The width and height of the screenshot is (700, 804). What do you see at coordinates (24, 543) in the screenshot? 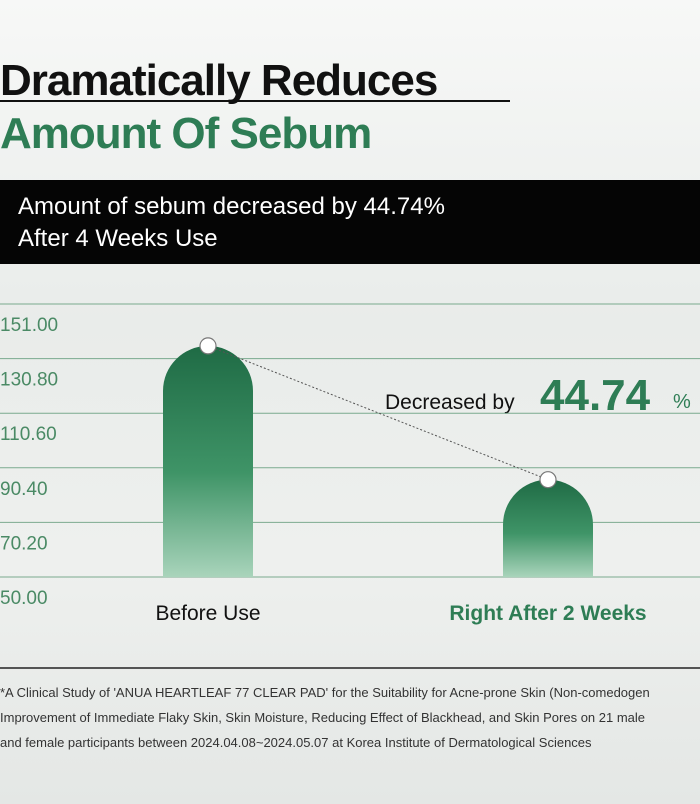
I see `y-tick-label: 70.20` at bounding box center [24, 543].